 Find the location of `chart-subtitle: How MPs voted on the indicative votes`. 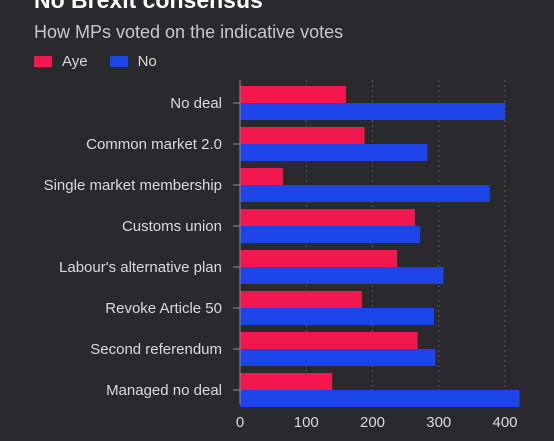

chart-subtitle: How MPs voted on the indicative votes is located at coordinates (189, 32).